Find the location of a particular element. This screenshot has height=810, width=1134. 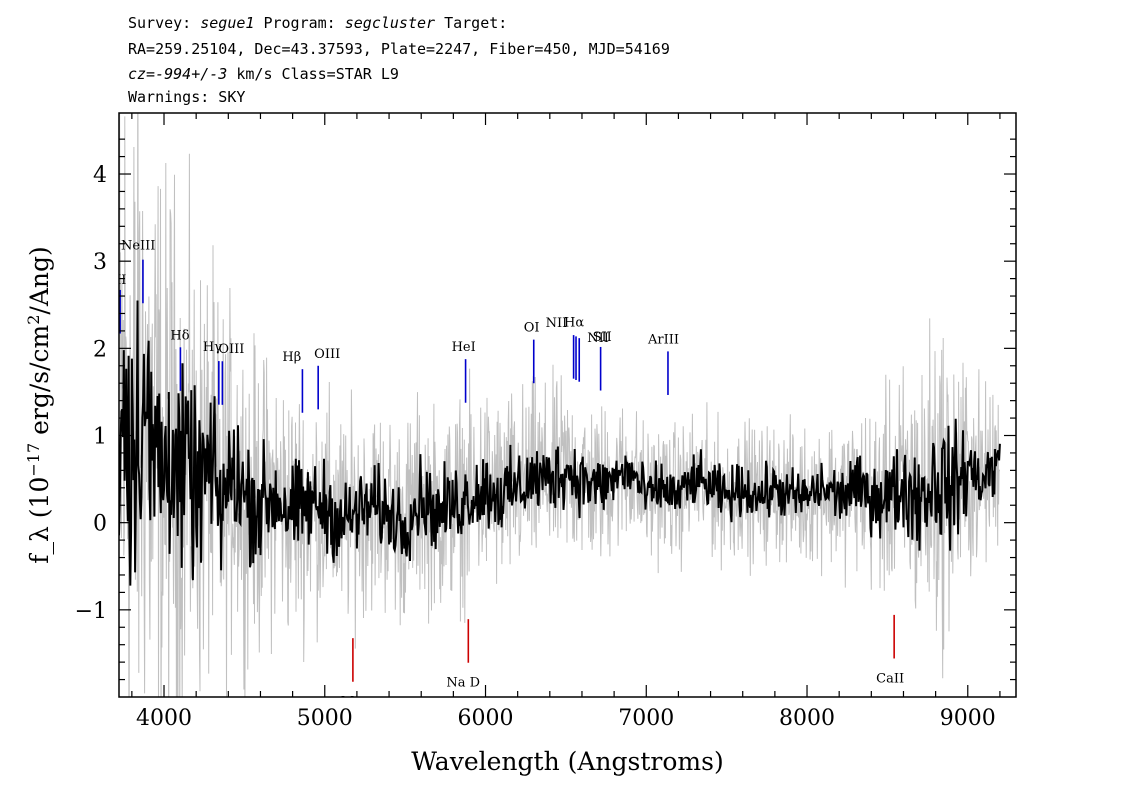

line-label-16: CaII is located at coordinates (890, 678).